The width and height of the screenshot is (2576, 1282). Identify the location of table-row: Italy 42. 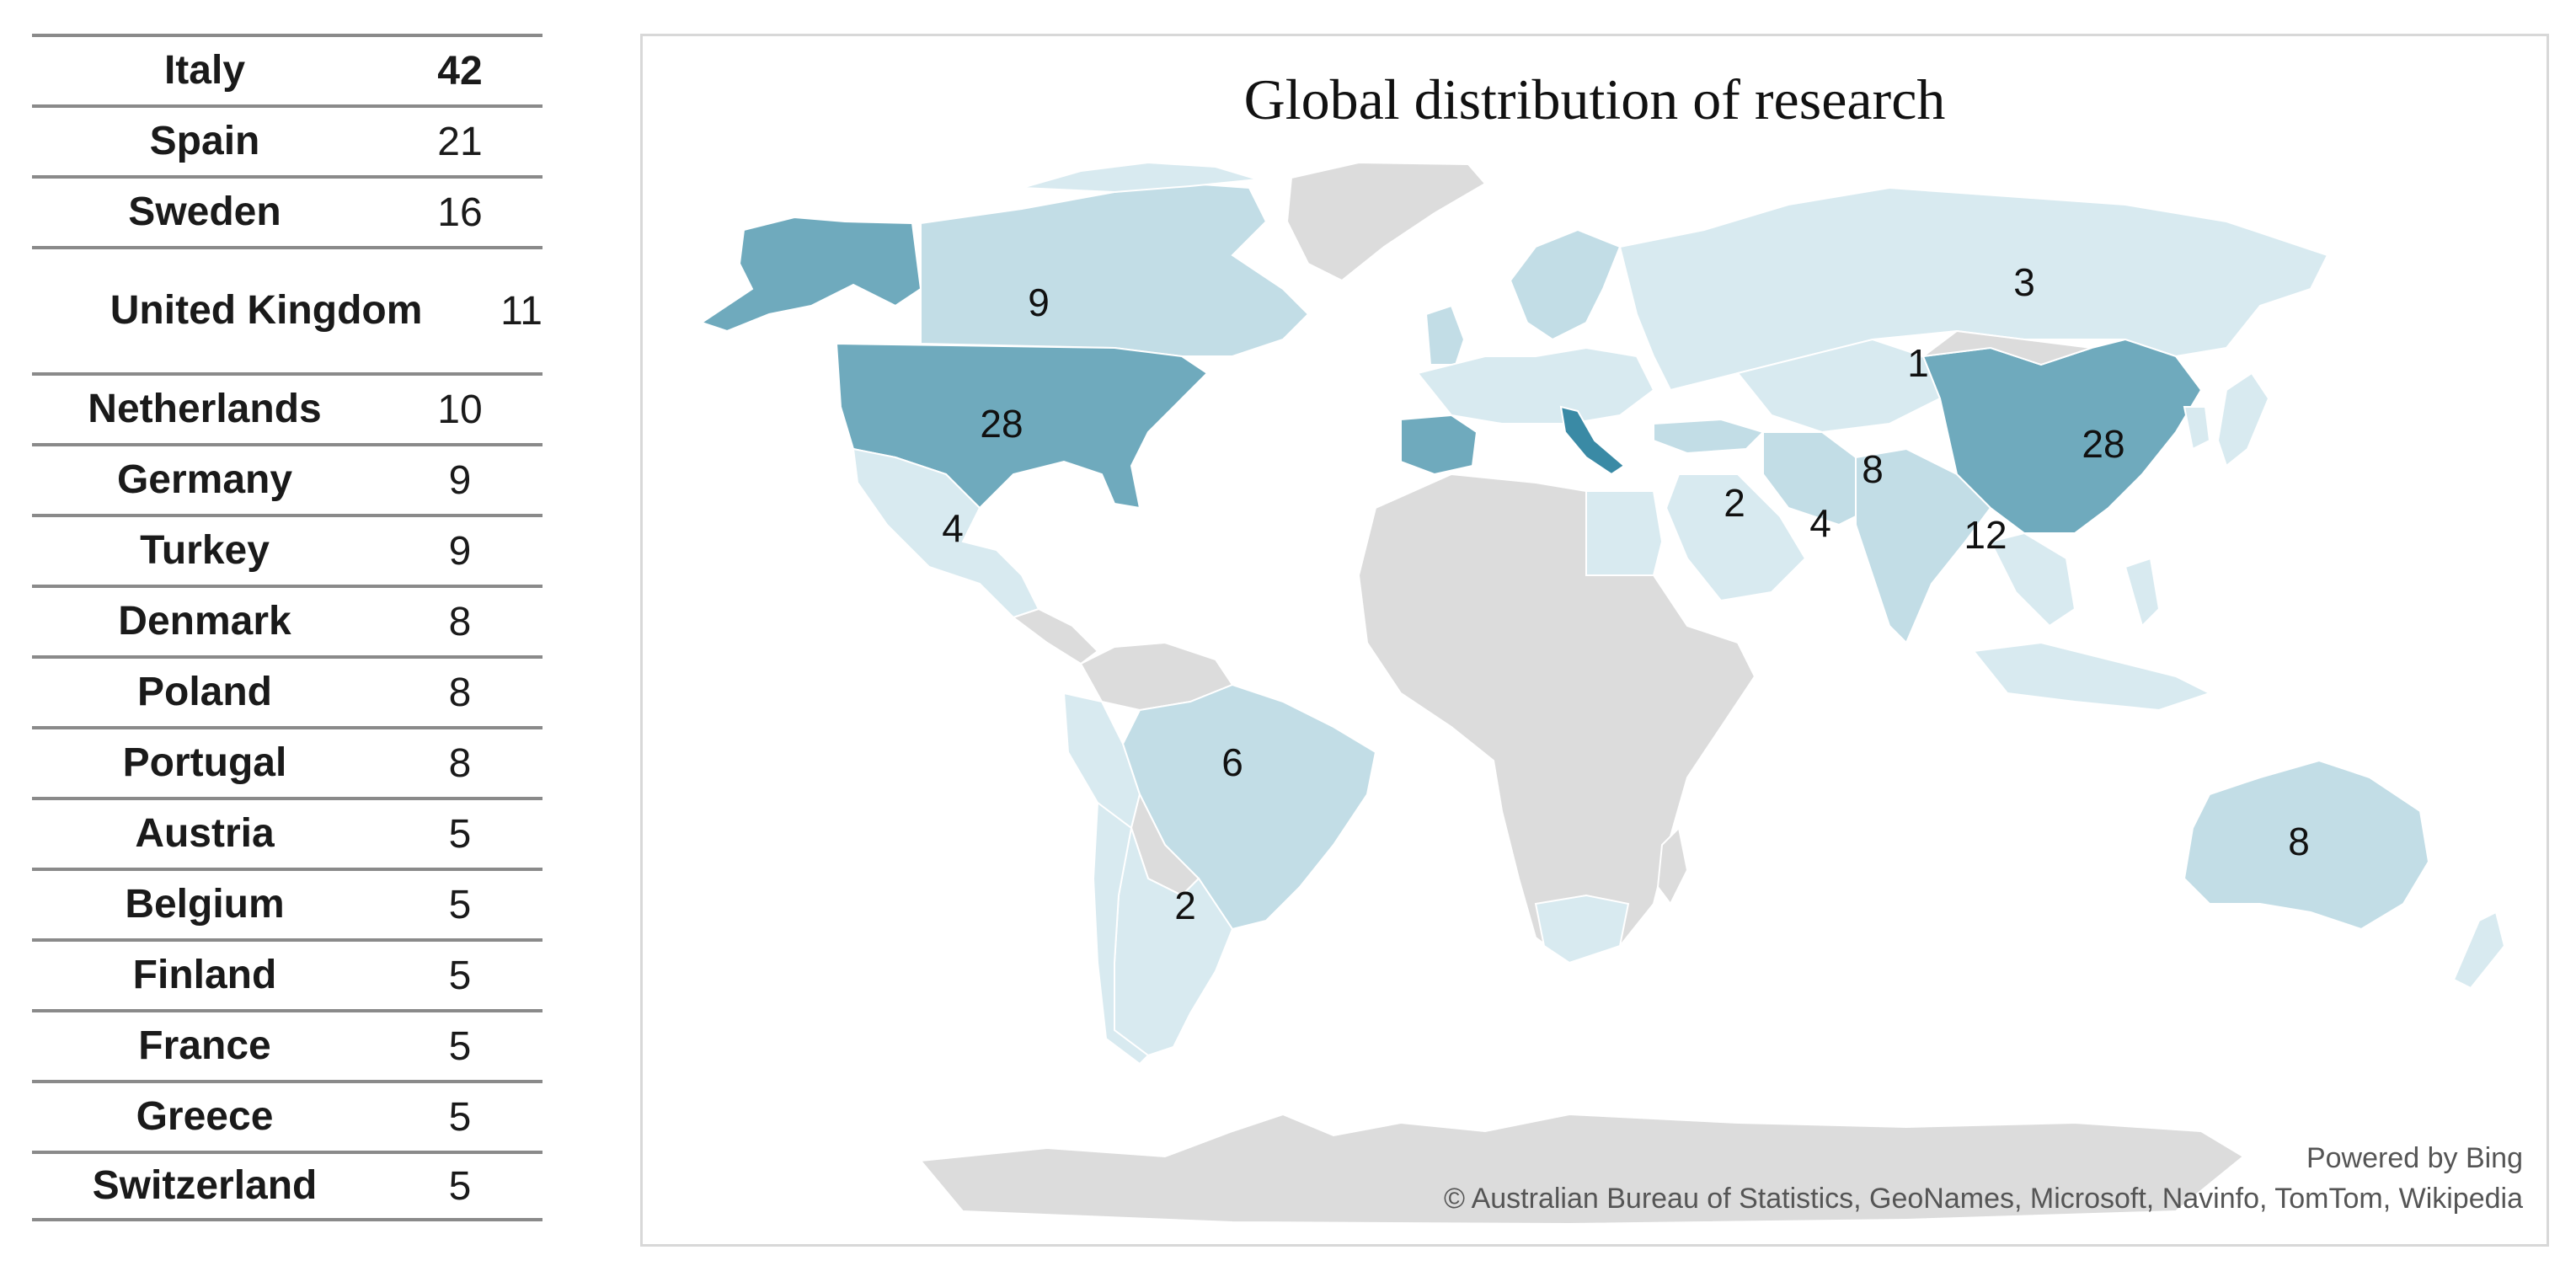
(287, 69).